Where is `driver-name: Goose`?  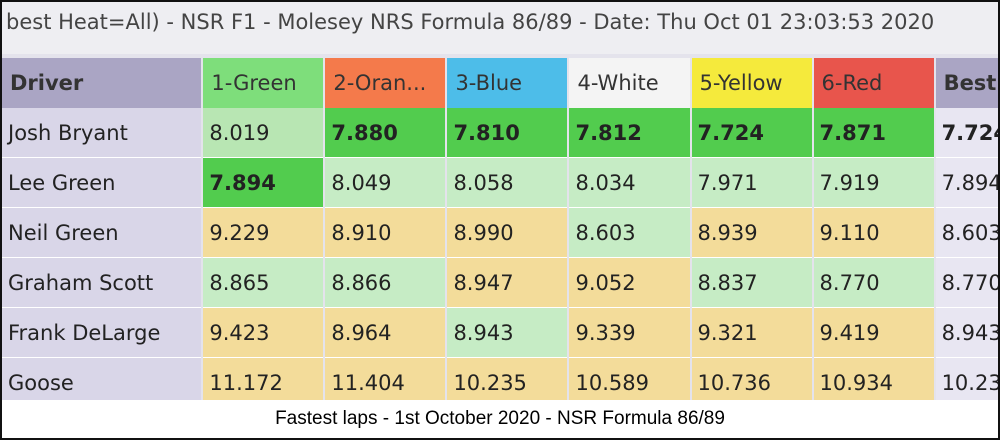
driver-name: Goose is located at coordinates (102, 379).